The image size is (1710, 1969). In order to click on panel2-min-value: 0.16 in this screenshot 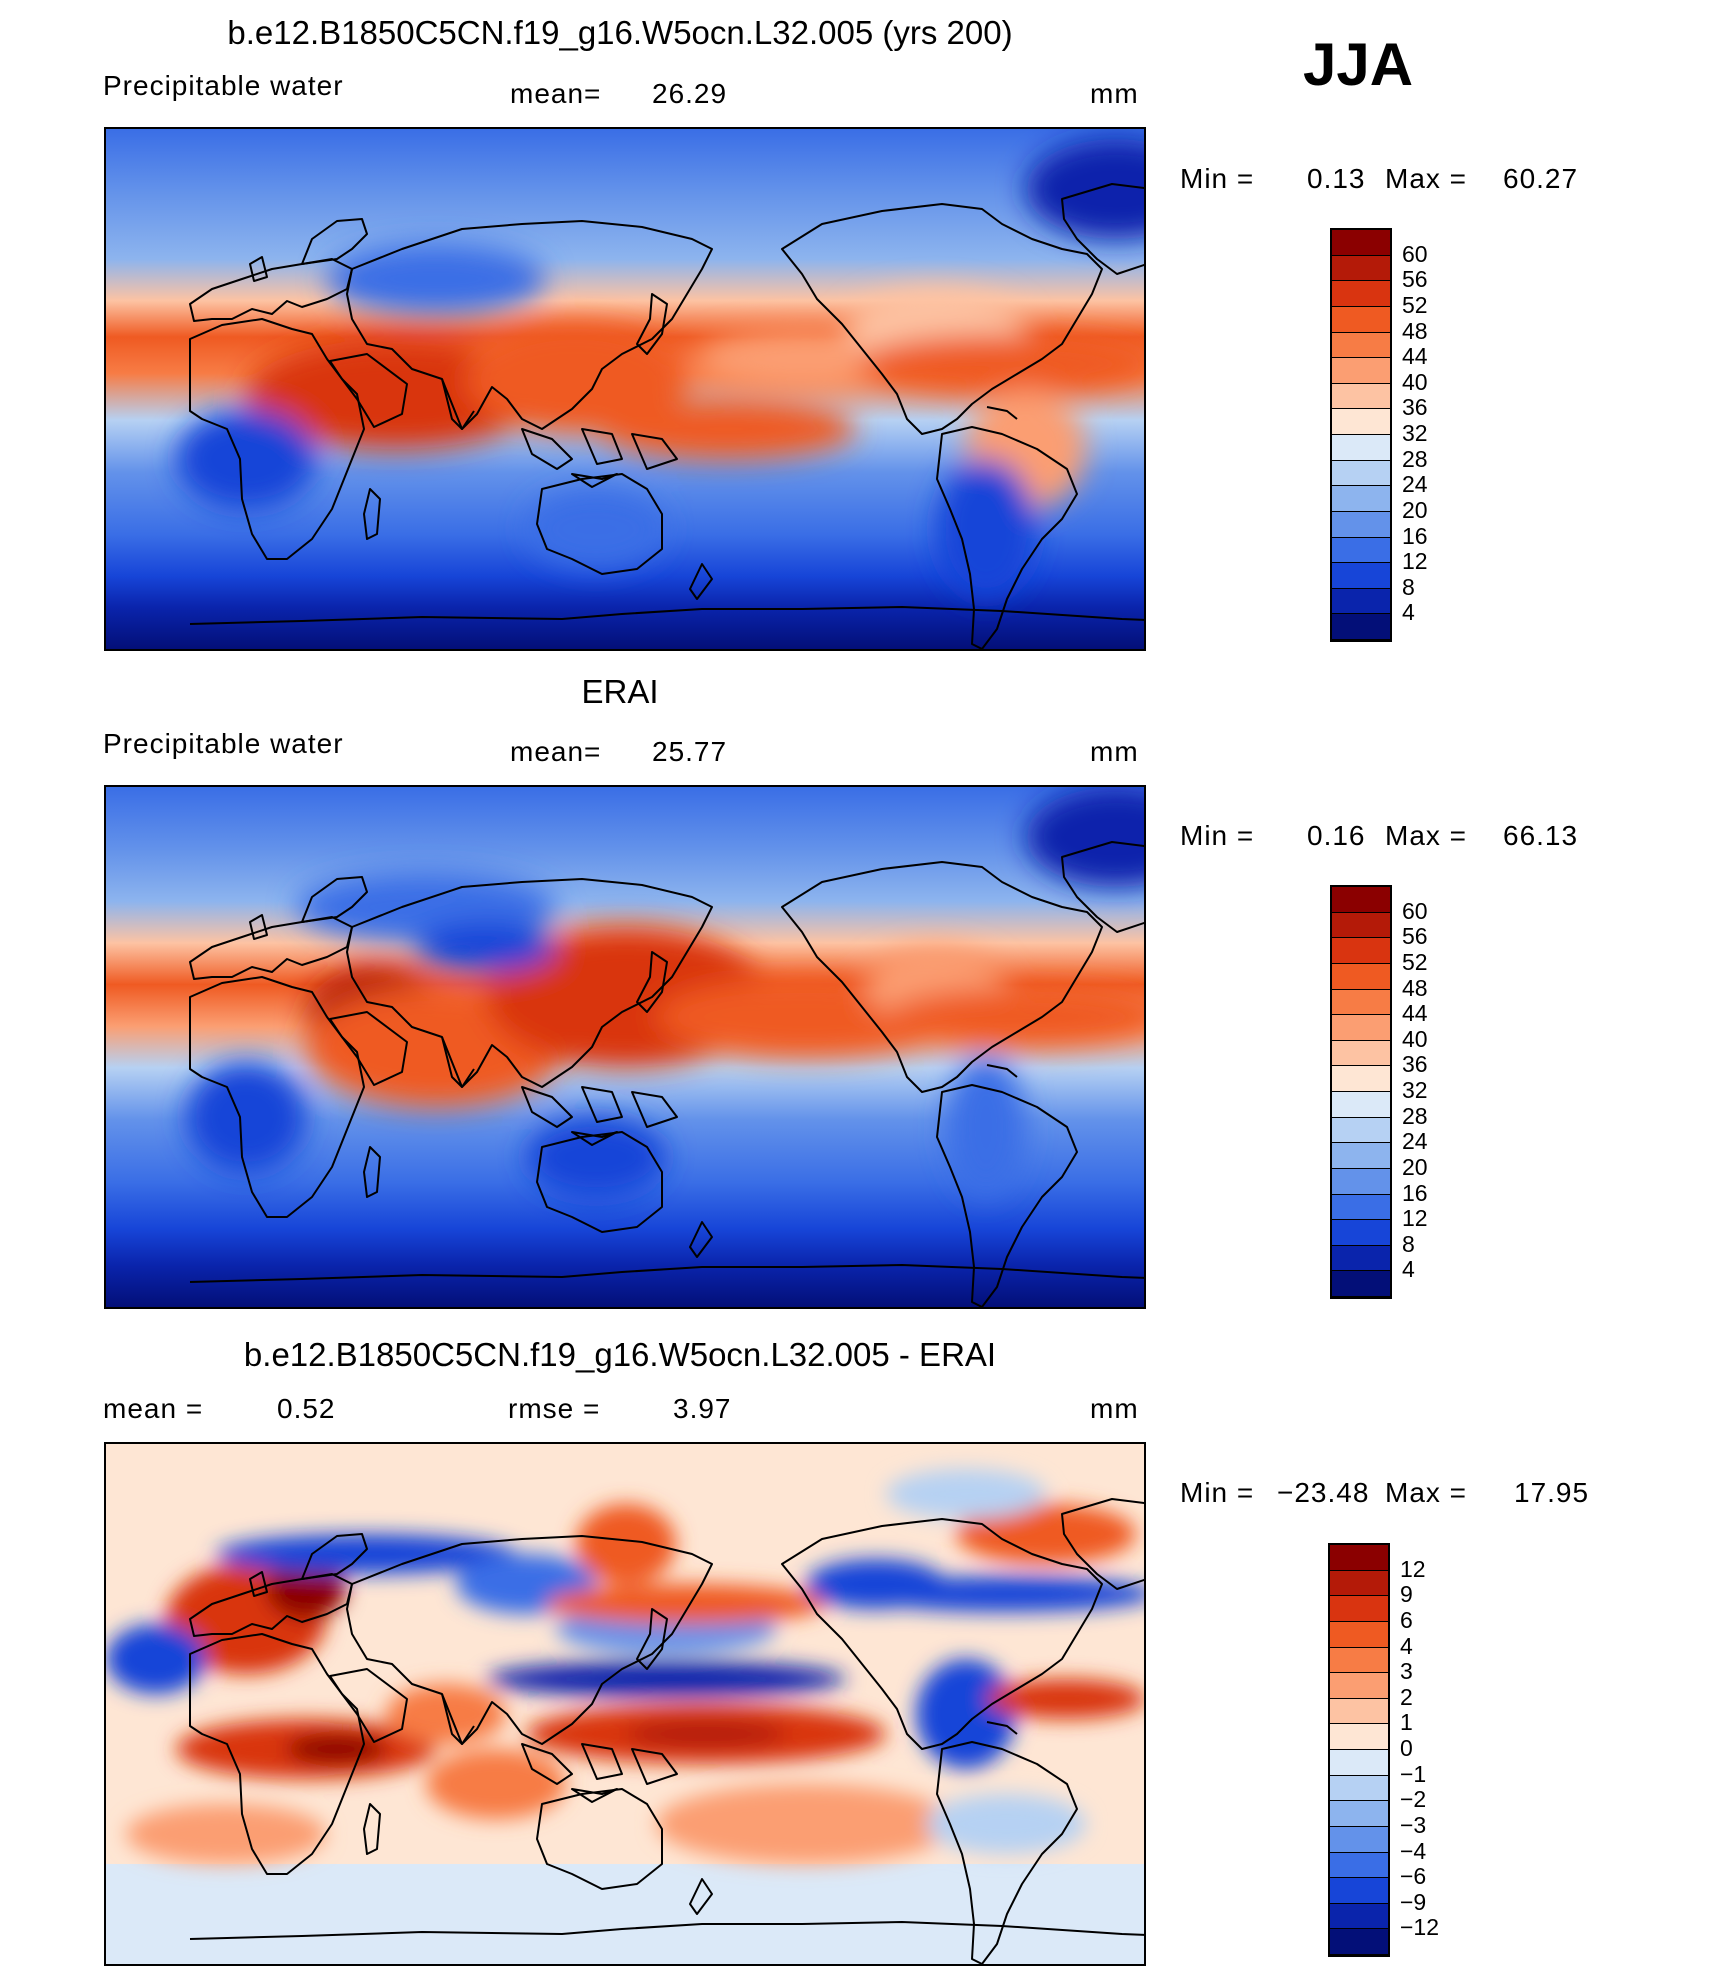, I will do `click(1336, 835)`.